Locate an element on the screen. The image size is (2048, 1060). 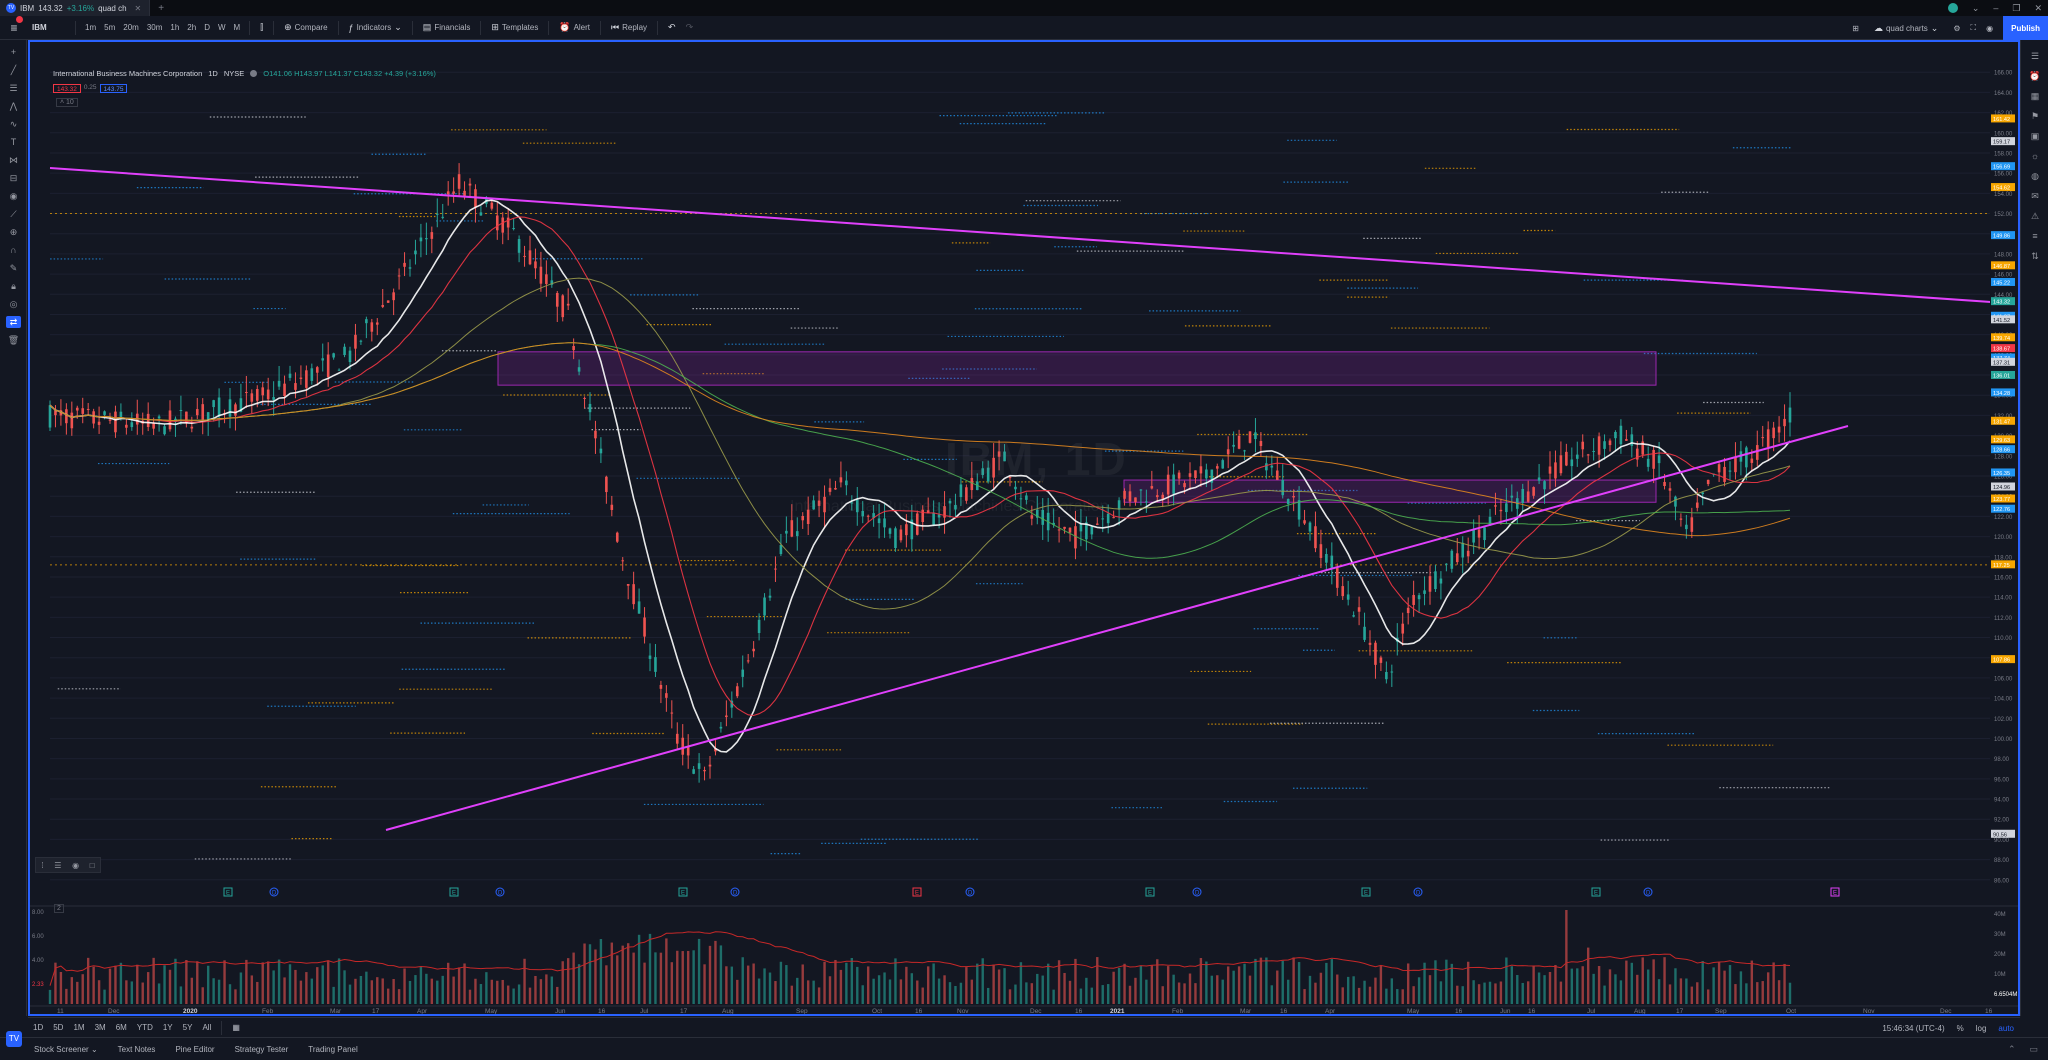
undo-button: ↶ is located at coordinates (672, 27).